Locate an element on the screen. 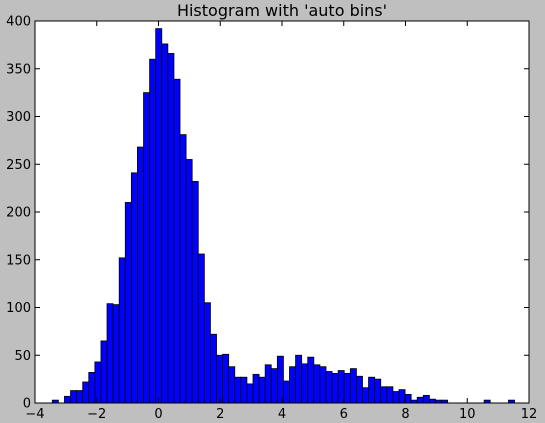 The width and height of the screenshot is (545, 423). x-tick-labels: −4 −2 0 2 4 6 8 10 12 is located at coordinates (281, 414).